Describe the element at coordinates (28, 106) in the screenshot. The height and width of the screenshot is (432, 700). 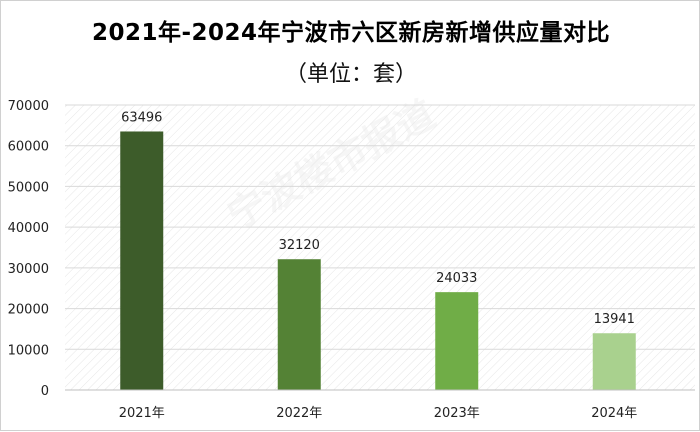
I see `y-tick-label: 70000` at that location.